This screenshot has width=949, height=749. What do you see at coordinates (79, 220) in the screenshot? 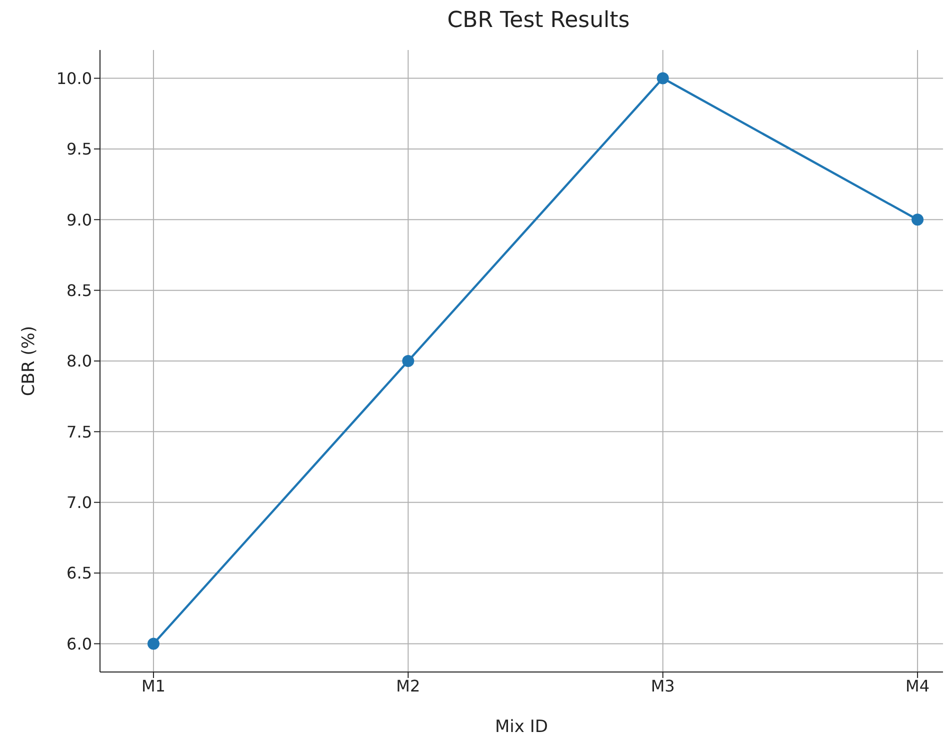
I see `y-tick-label: 9.0` at bounding box center [79, 220].